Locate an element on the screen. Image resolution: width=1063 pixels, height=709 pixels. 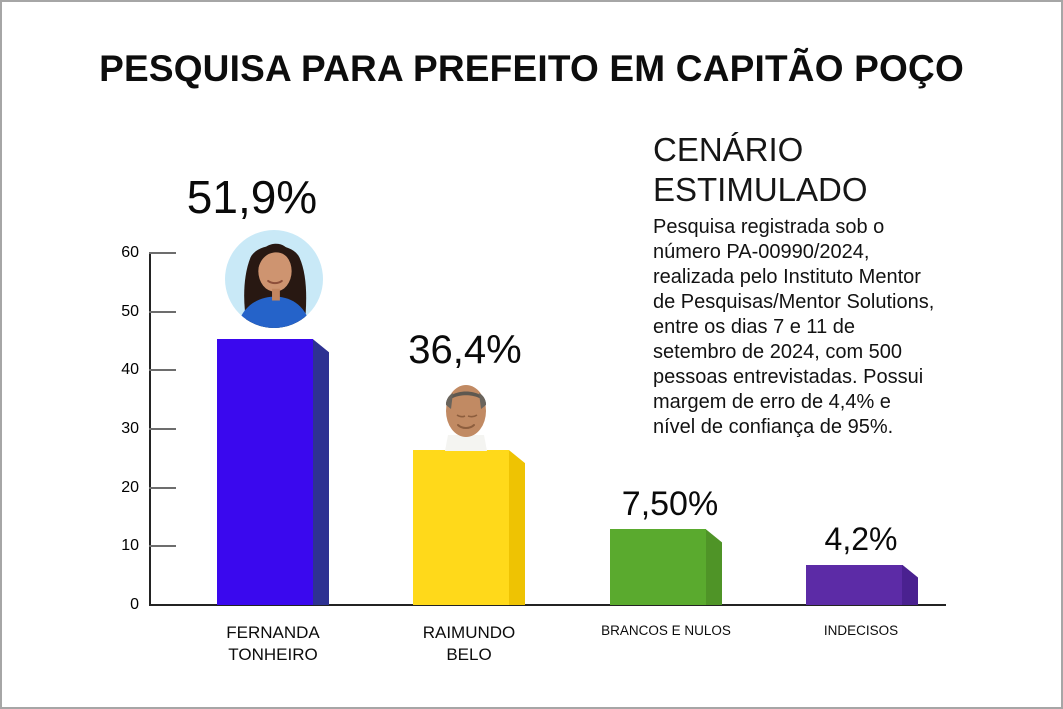
category-label-2: BRANCOS E NULOS is located at coordinates (666, 630).